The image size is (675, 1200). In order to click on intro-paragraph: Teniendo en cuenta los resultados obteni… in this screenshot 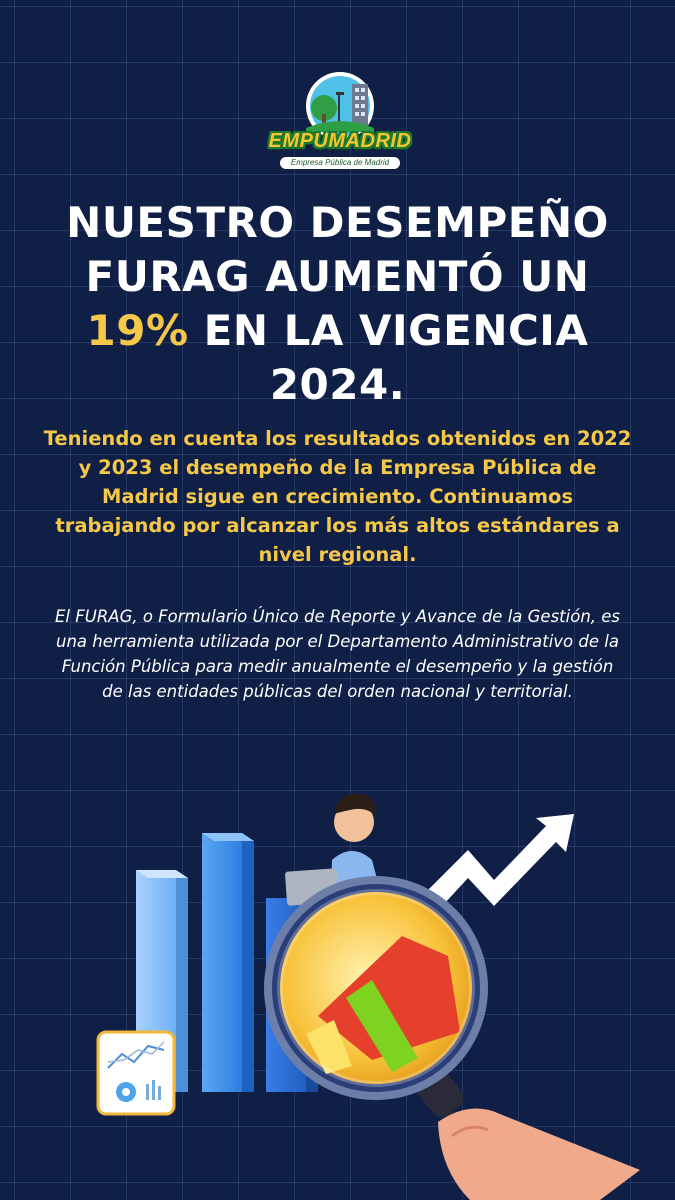, I will do `click(337, 496)`.